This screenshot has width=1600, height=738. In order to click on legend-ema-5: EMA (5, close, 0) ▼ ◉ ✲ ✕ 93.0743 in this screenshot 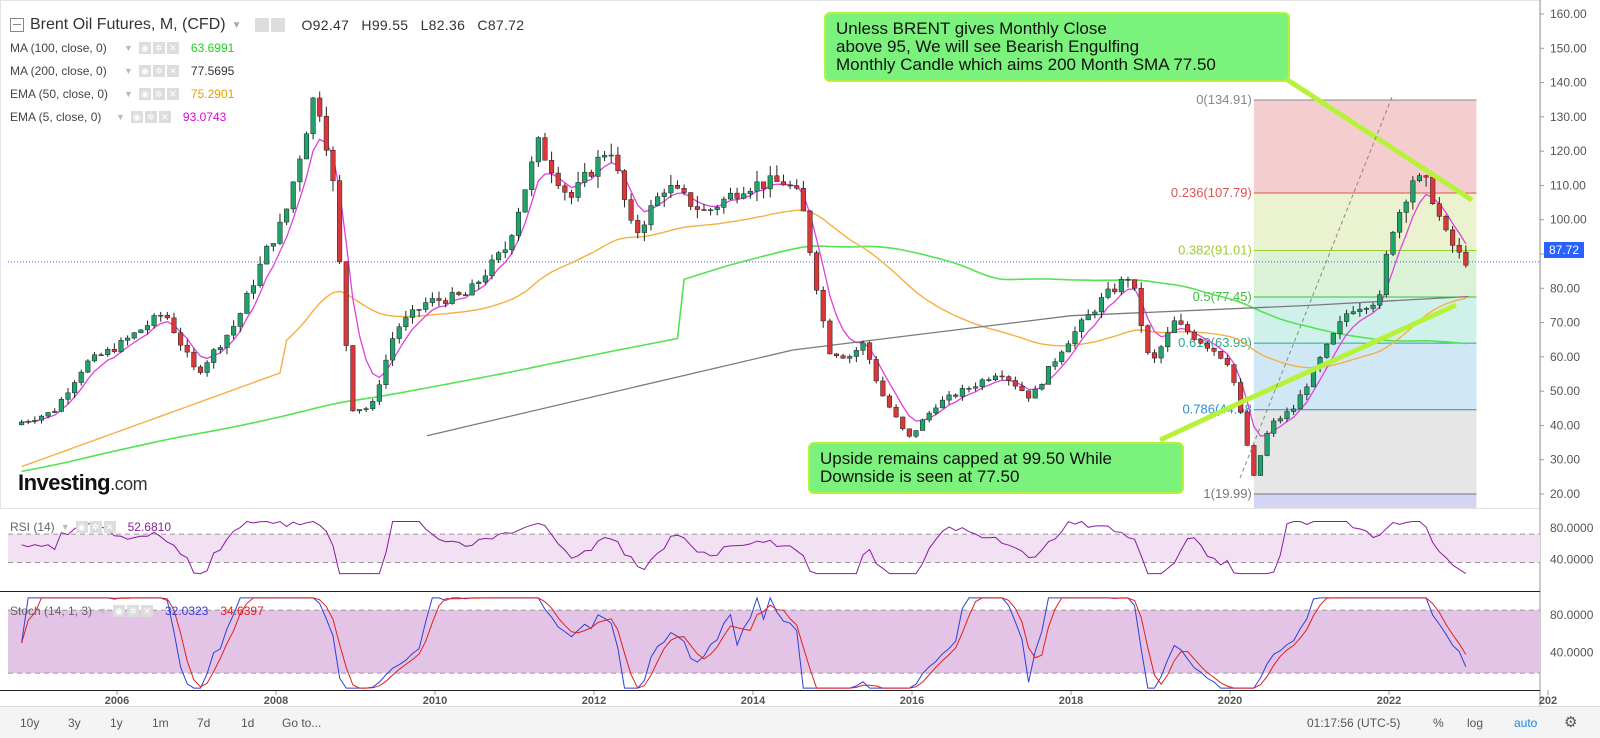, I will do `click(118, 117)`.